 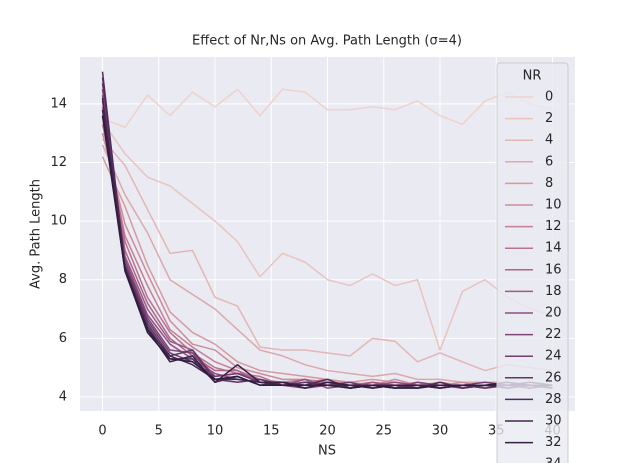 What do you see at coordinates (553, 377) in the screenshot?
I see `legend-label: 26` at bounding box center [553, 377].